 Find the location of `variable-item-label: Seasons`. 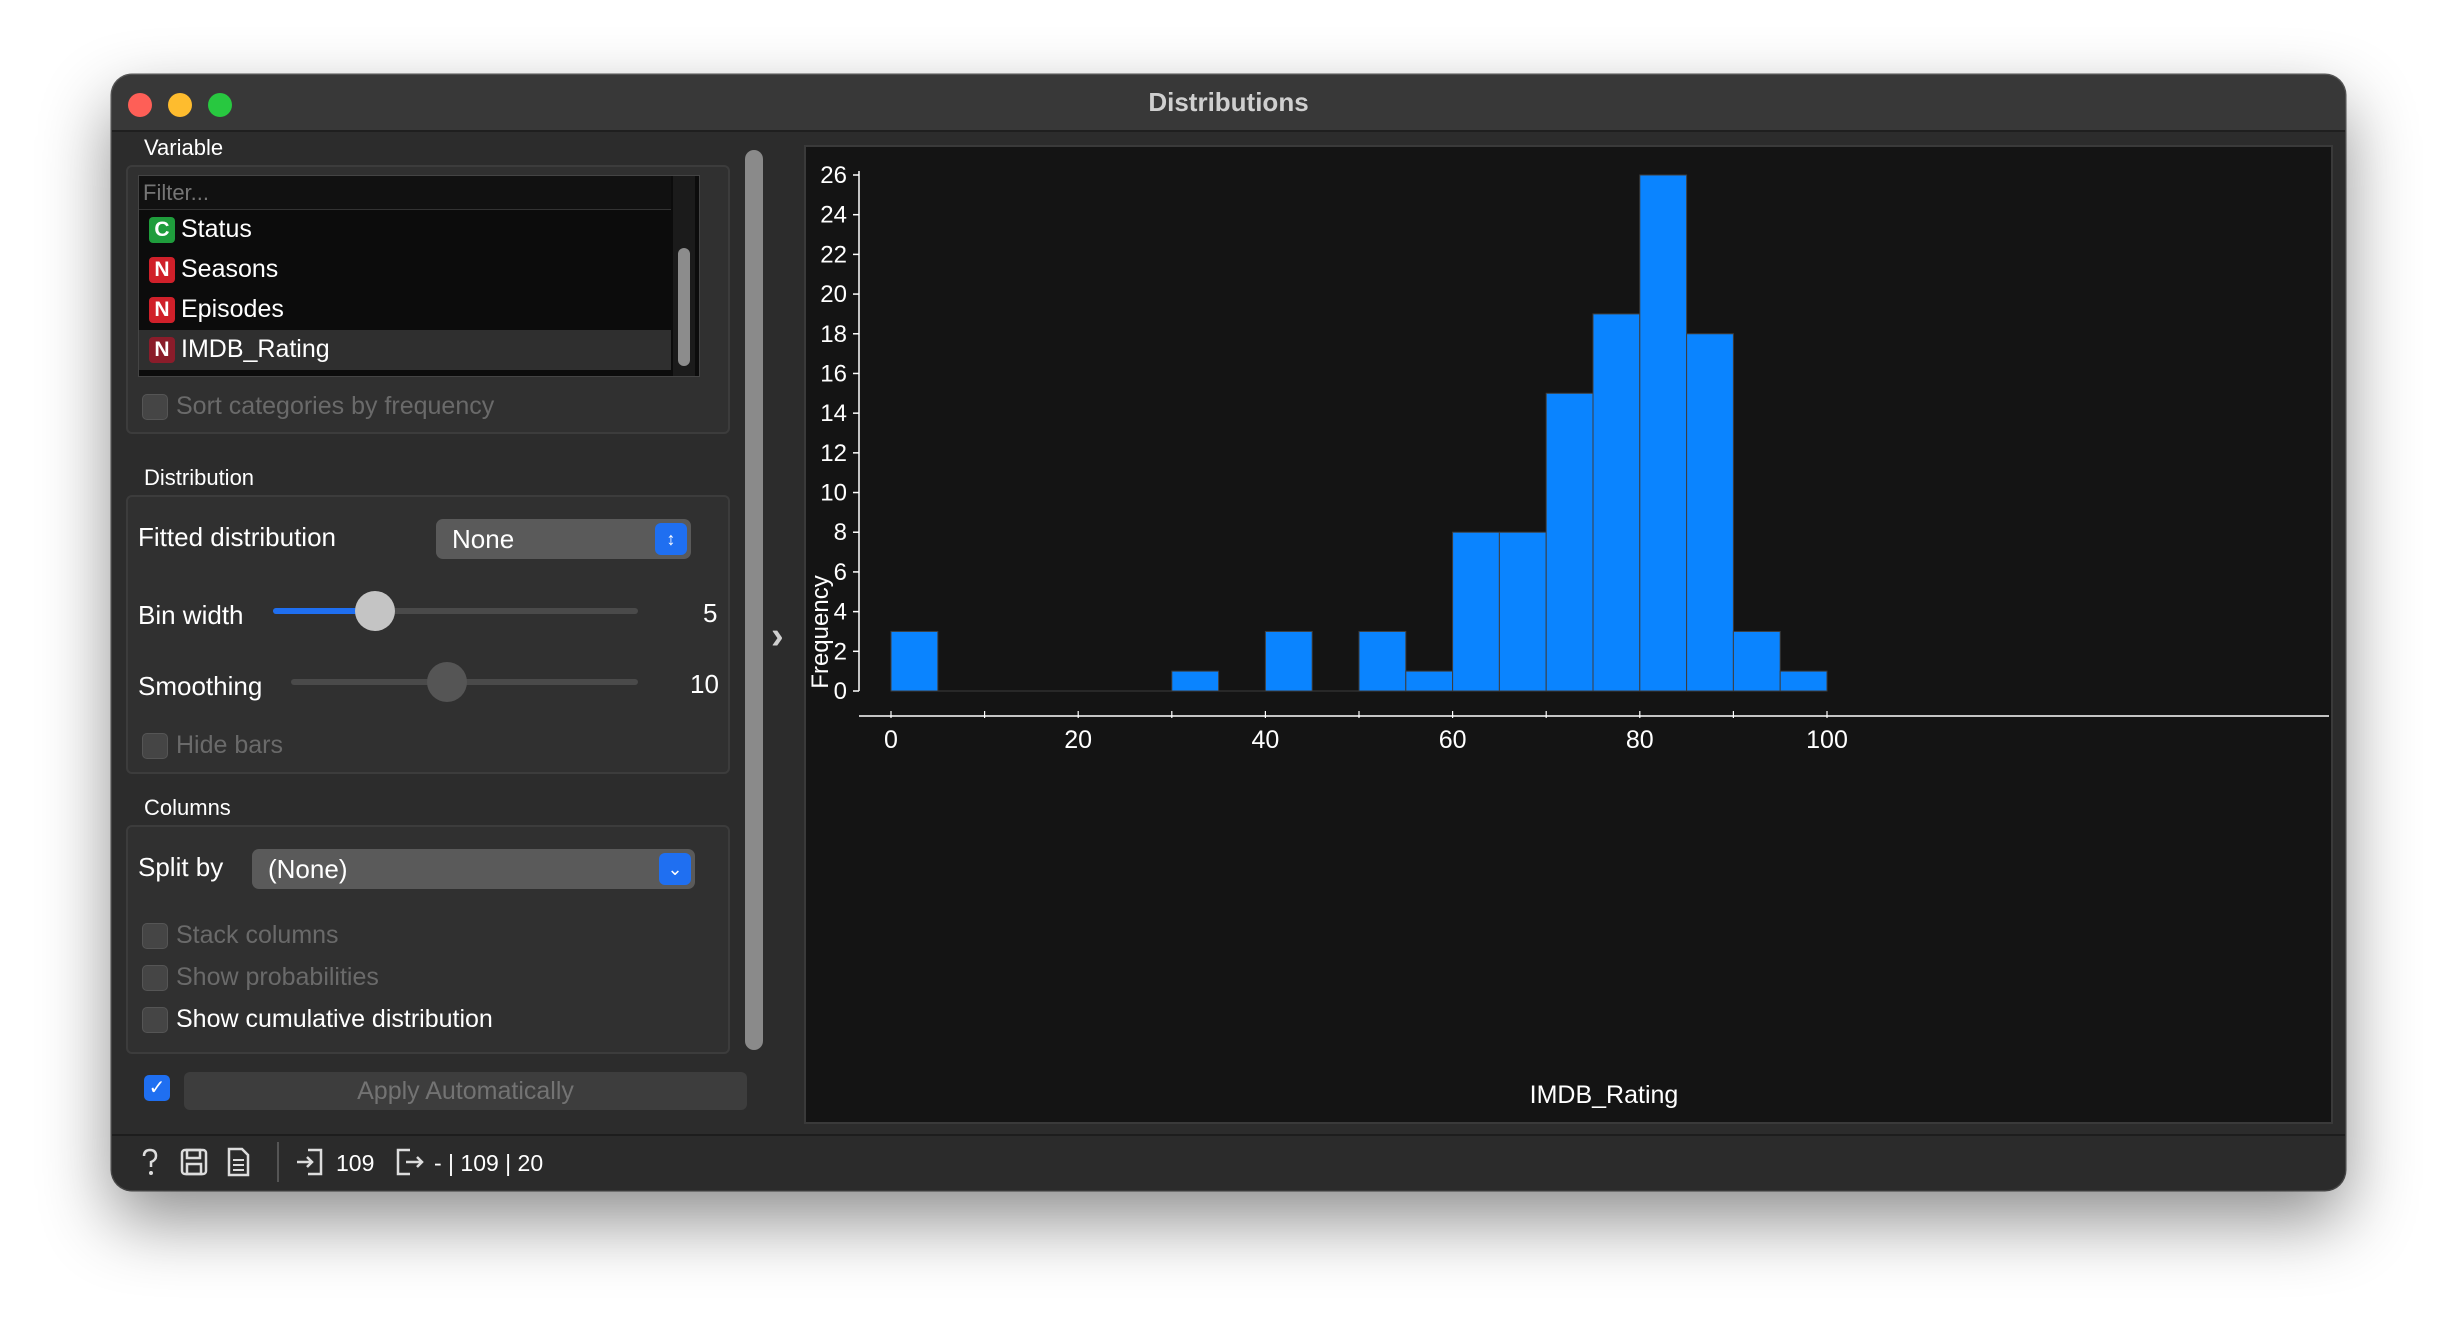

variable-item-label: Seasons is located at coordinates (230, 269).